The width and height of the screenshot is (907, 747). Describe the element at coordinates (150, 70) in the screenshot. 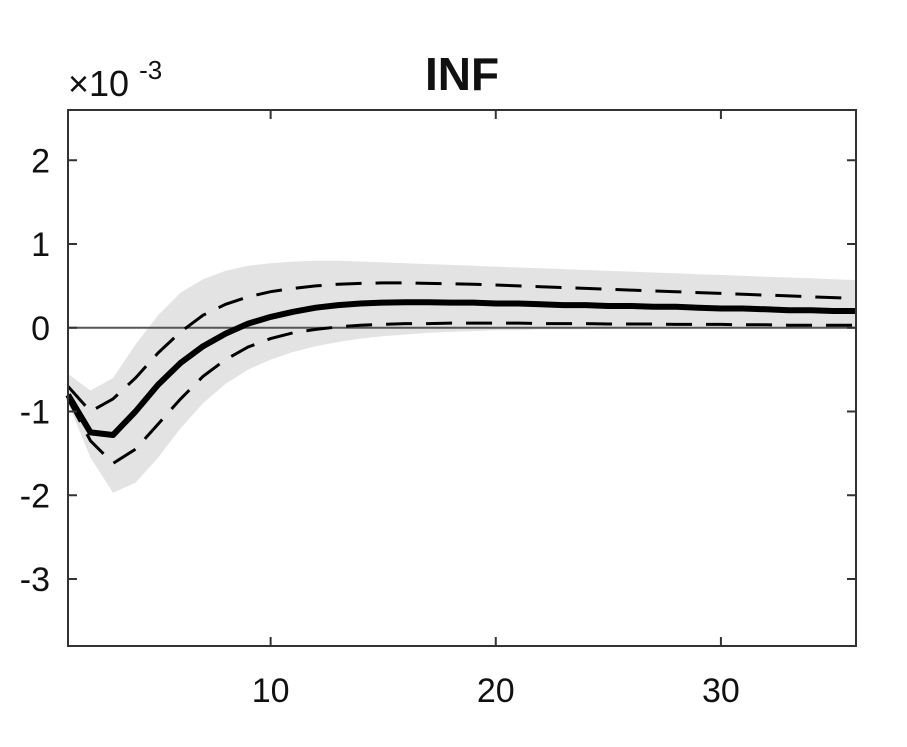

I see `y-scale-exponent: -3` at that location.